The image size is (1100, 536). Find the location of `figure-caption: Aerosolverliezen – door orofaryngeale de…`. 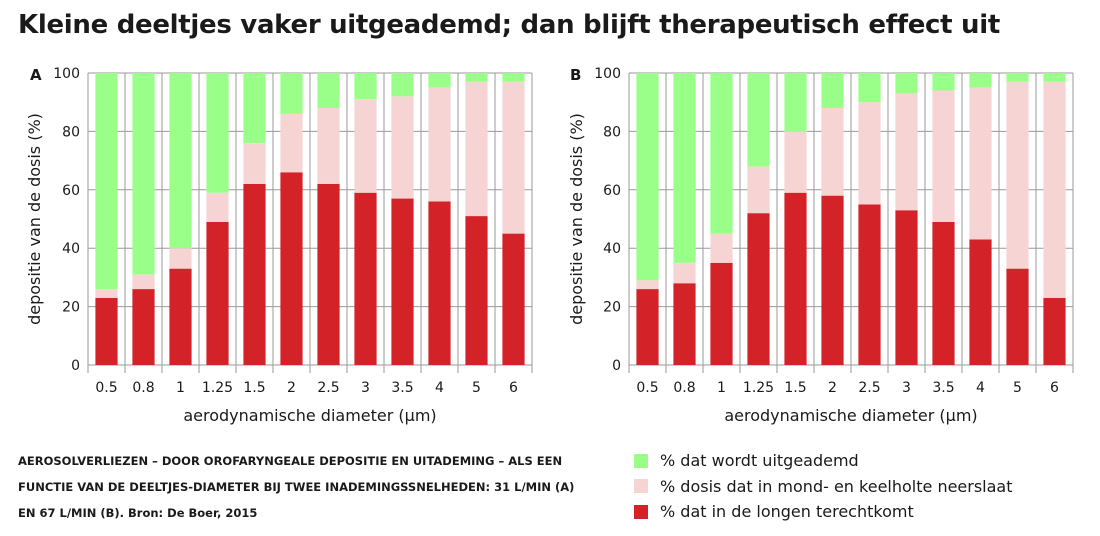

figure-caption: Aerosolverliezen – door orofaryngeale de… is located at coordinates (298, 487).